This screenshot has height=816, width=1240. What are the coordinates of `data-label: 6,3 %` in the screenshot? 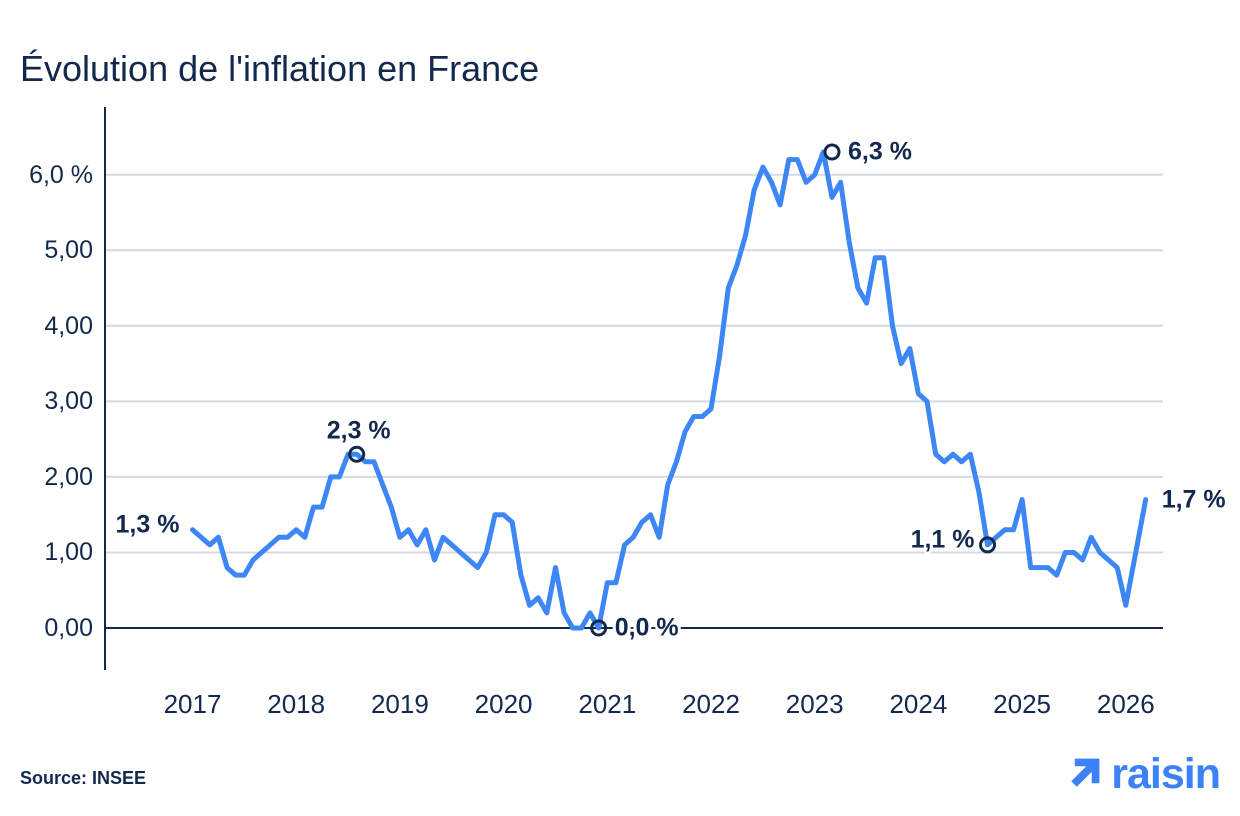 It's located at (880, 151).